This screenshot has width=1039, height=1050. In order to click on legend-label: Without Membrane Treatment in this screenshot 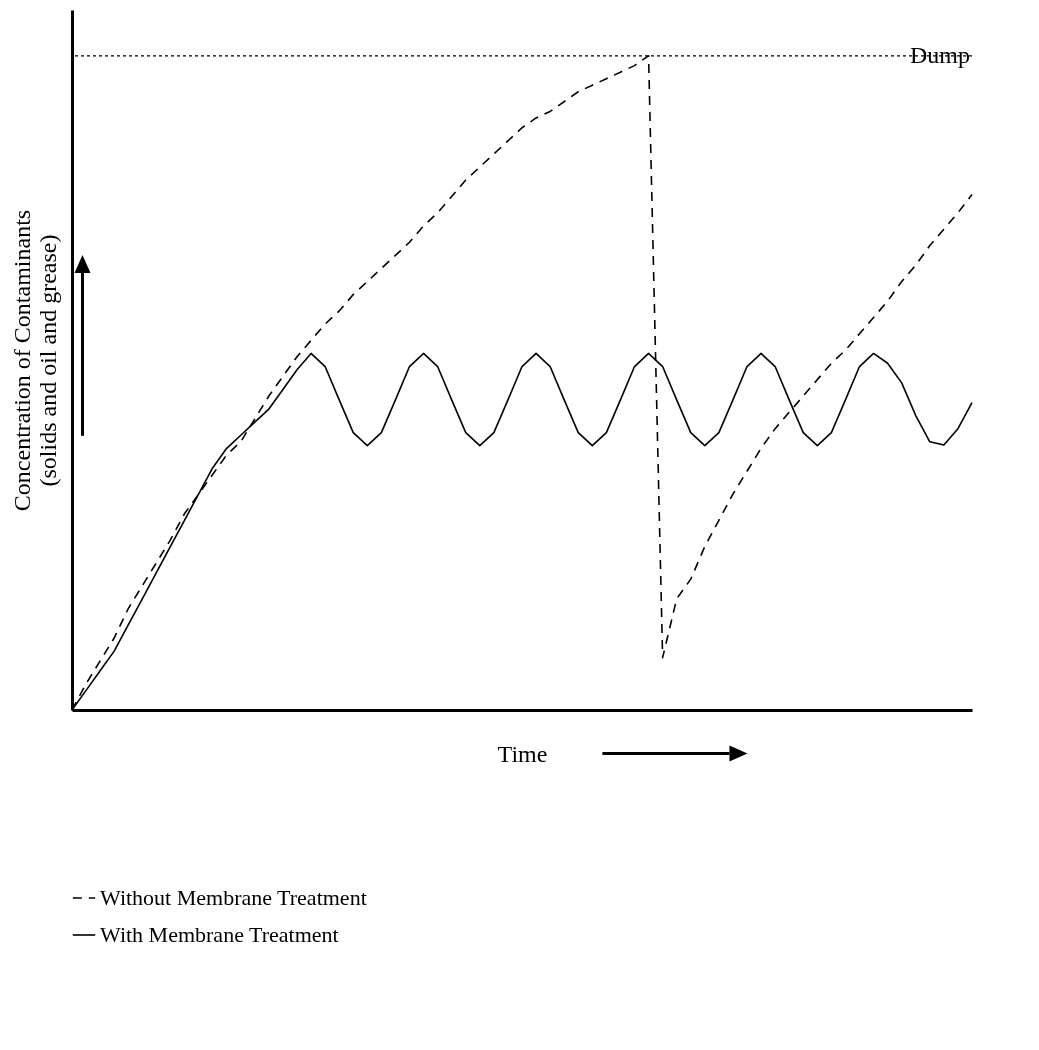, I will do `click(233, 897)`.